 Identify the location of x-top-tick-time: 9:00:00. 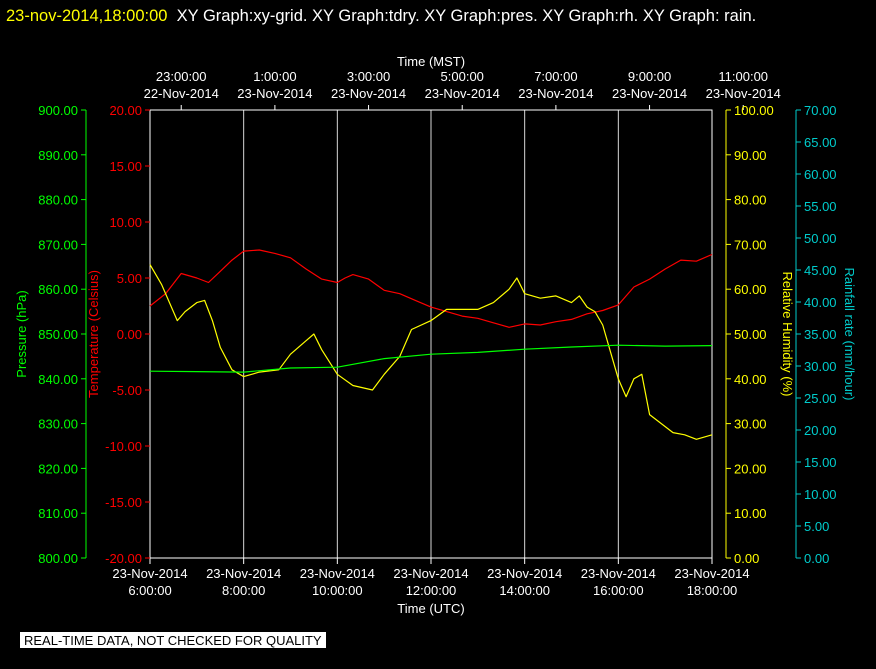
(649, 76).